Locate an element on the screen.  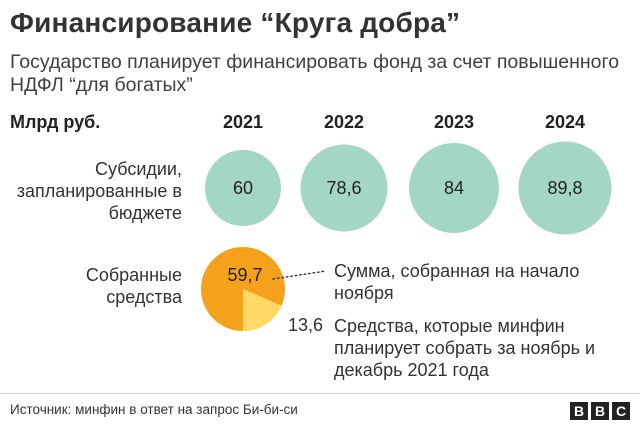
planned-value-2024: 89,8 is located at coordinates (564, 188).